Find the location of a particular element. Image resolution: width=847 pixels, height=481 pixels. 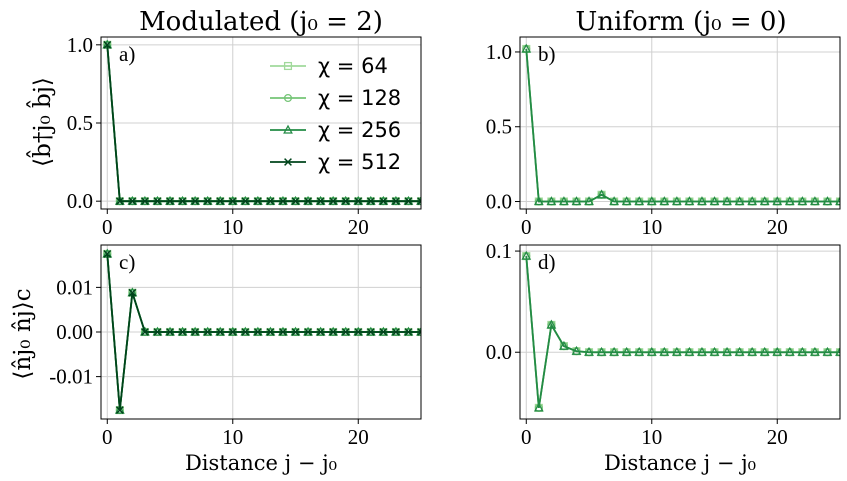

legend-item-chi512: χ = 512 is located at coordinates (335, 162).